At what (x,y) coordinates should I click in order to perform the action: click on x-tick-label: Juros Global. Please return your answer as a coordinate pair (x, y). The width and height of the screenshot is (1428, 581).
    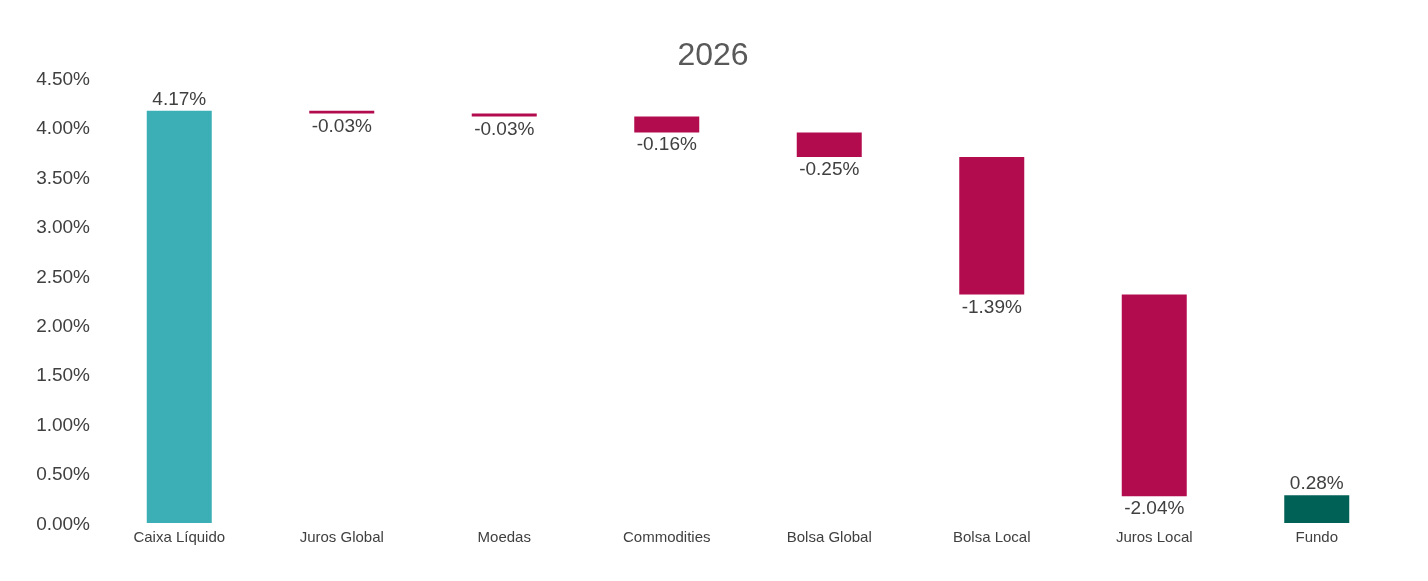
    Looking at the image, I should click on (341, 536).